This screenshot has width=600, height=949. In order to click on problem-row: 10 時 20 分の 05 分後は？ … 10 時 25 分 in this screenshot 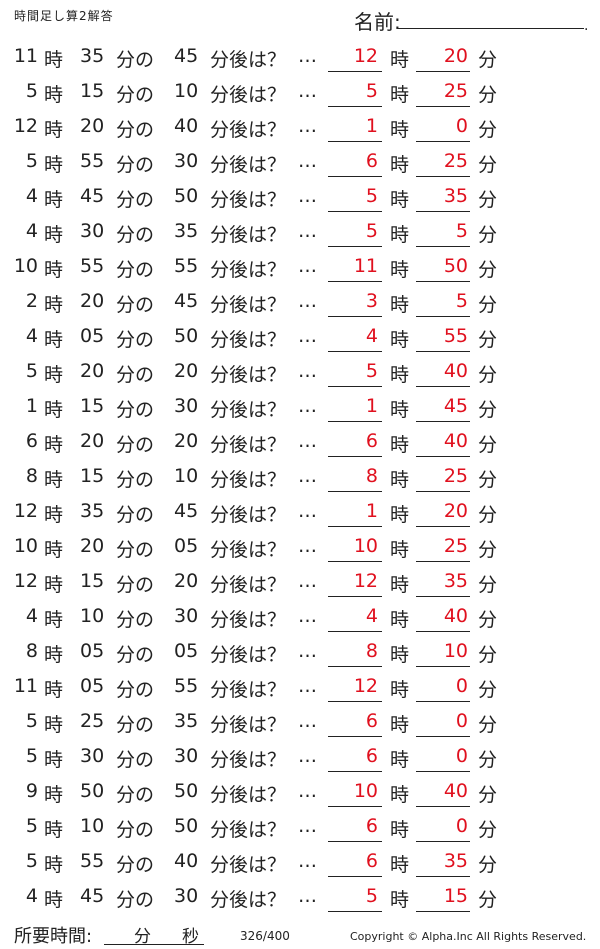, I will do `click(300, 545)`.